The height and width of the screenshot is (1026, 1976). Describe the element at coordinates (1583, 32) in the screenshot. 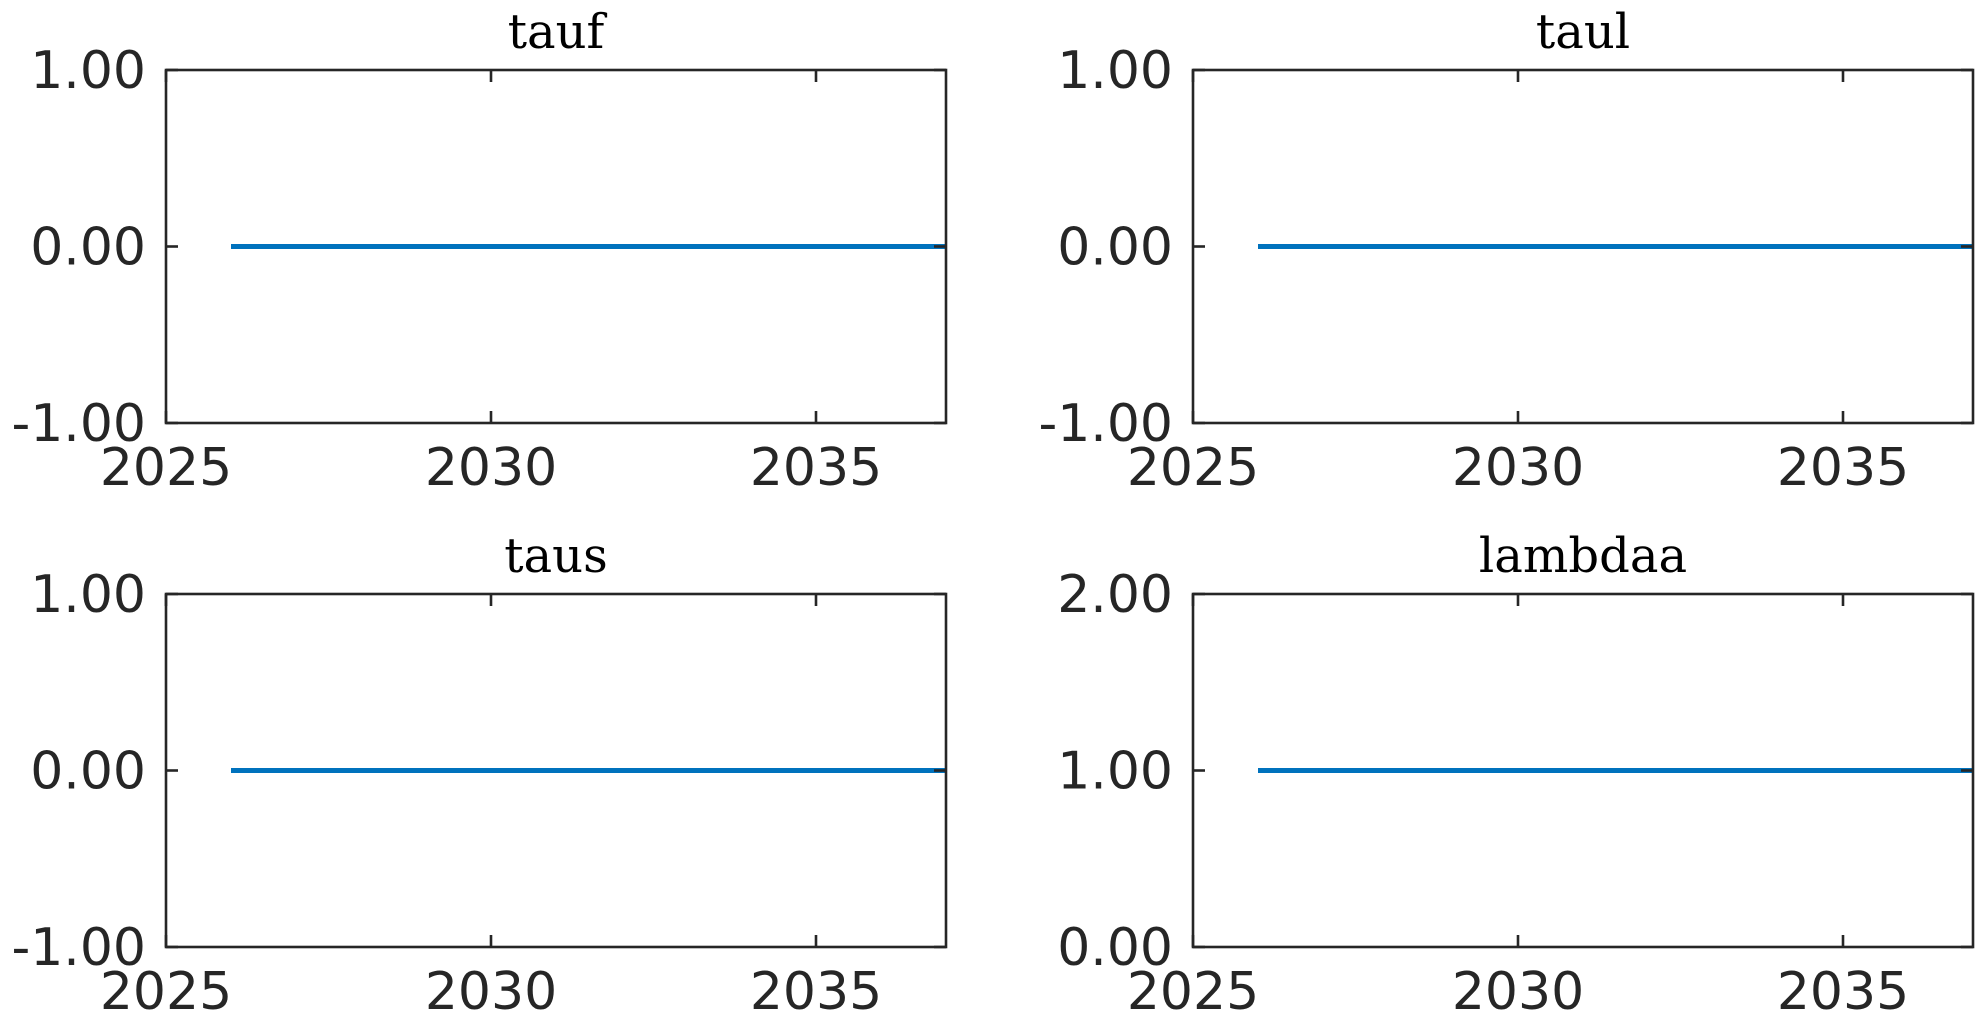

I see `subplot-title: taul` at that location.